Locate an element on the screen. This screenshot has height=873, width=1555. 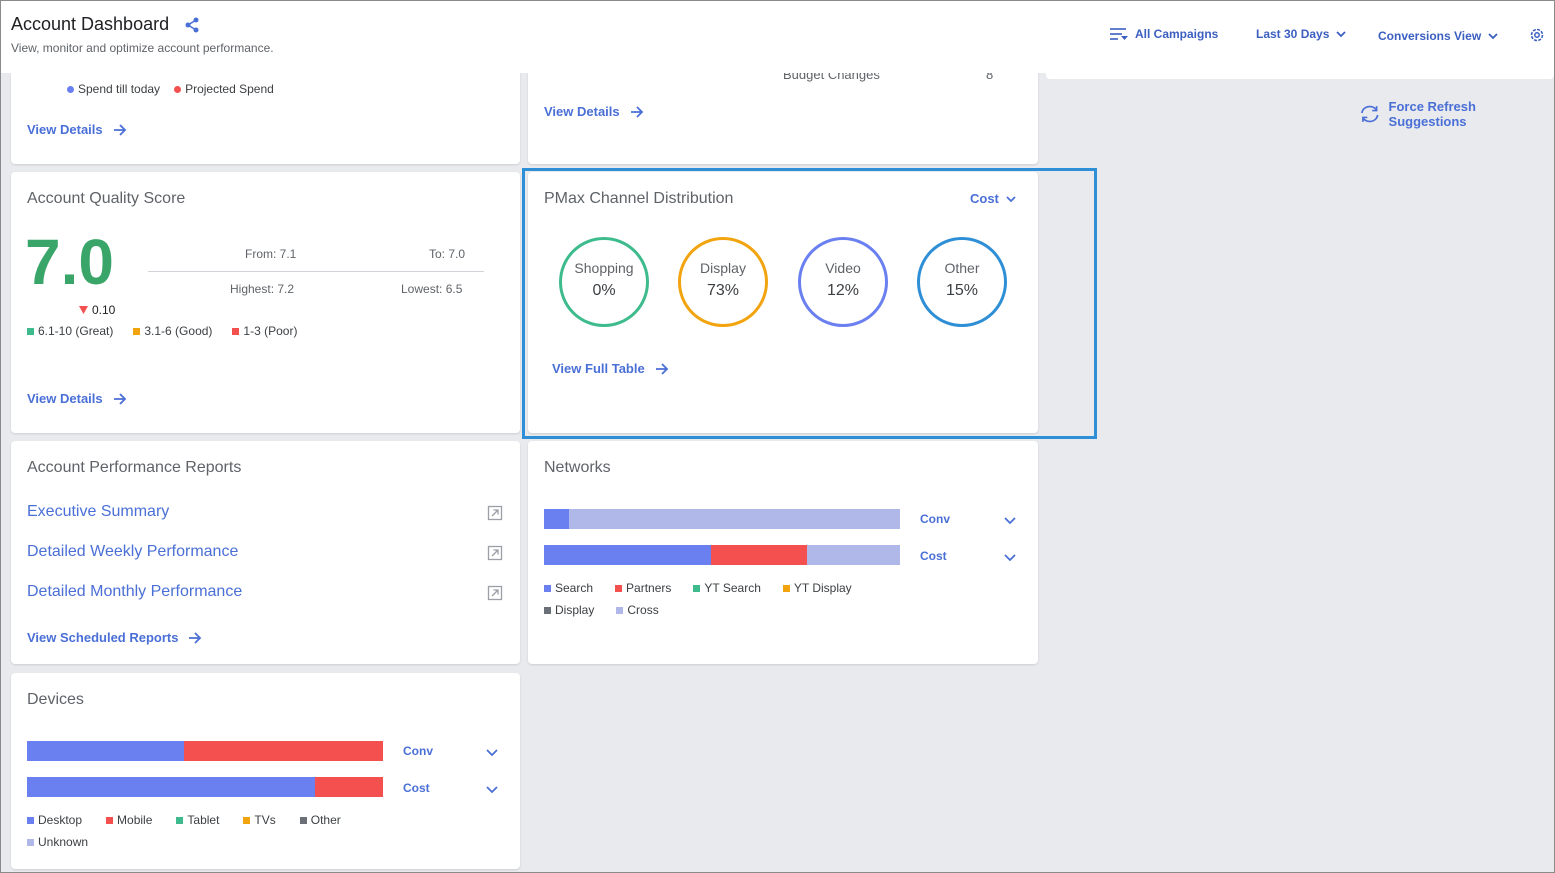
legend-item: Search is located at coordinates (568, 588).